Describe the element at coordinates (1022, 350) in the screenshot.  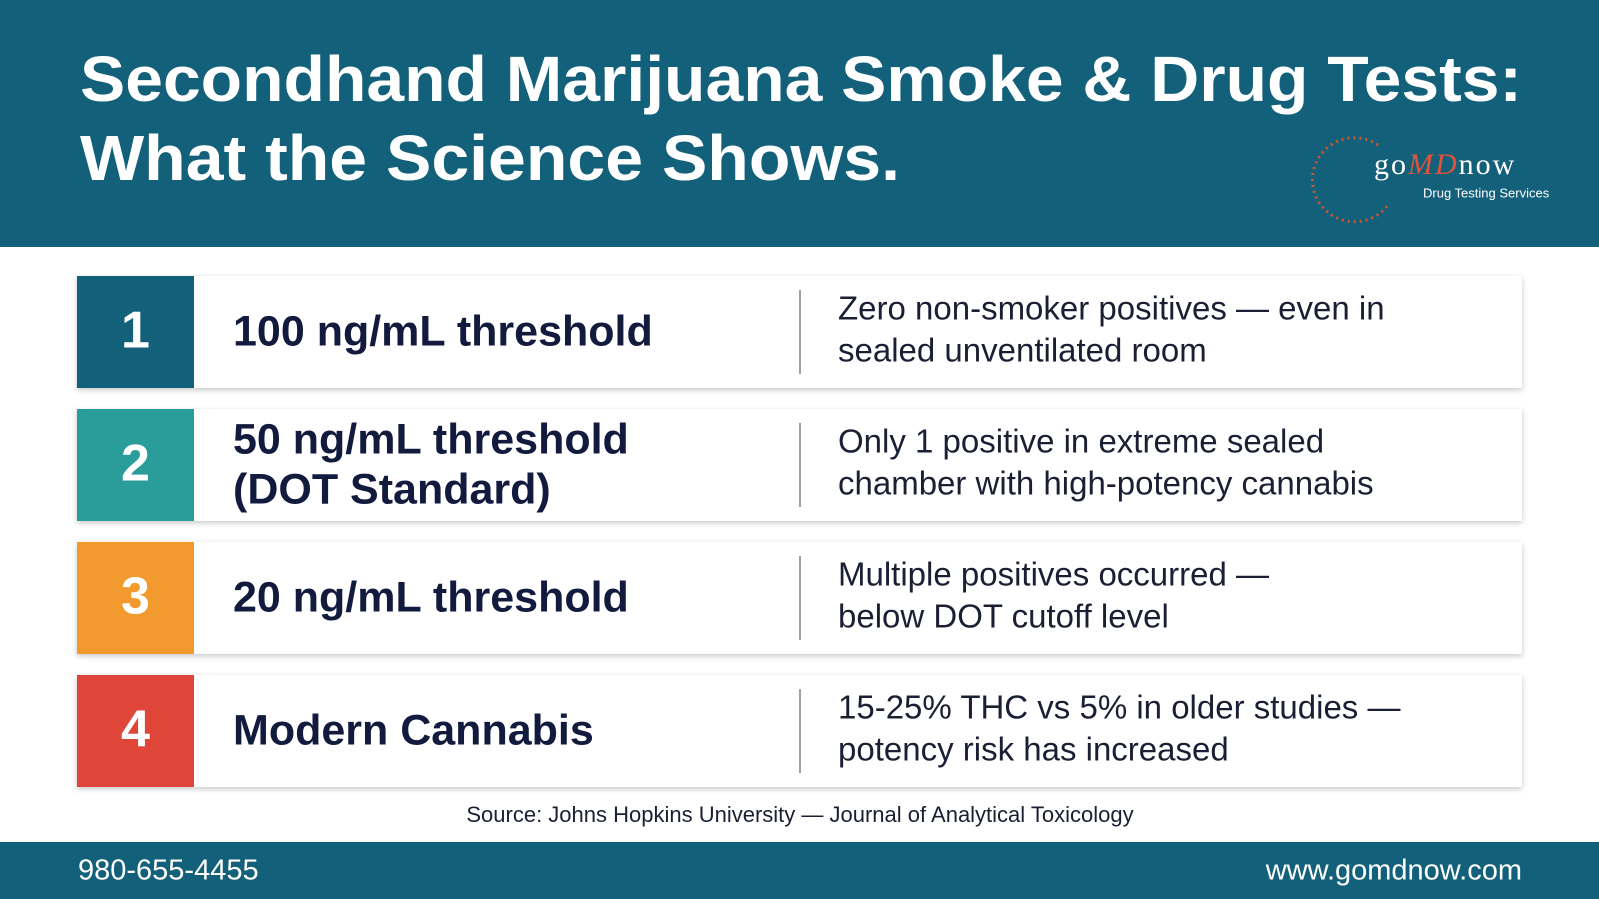
I see `row-description: sealed unventilated room` at that location.